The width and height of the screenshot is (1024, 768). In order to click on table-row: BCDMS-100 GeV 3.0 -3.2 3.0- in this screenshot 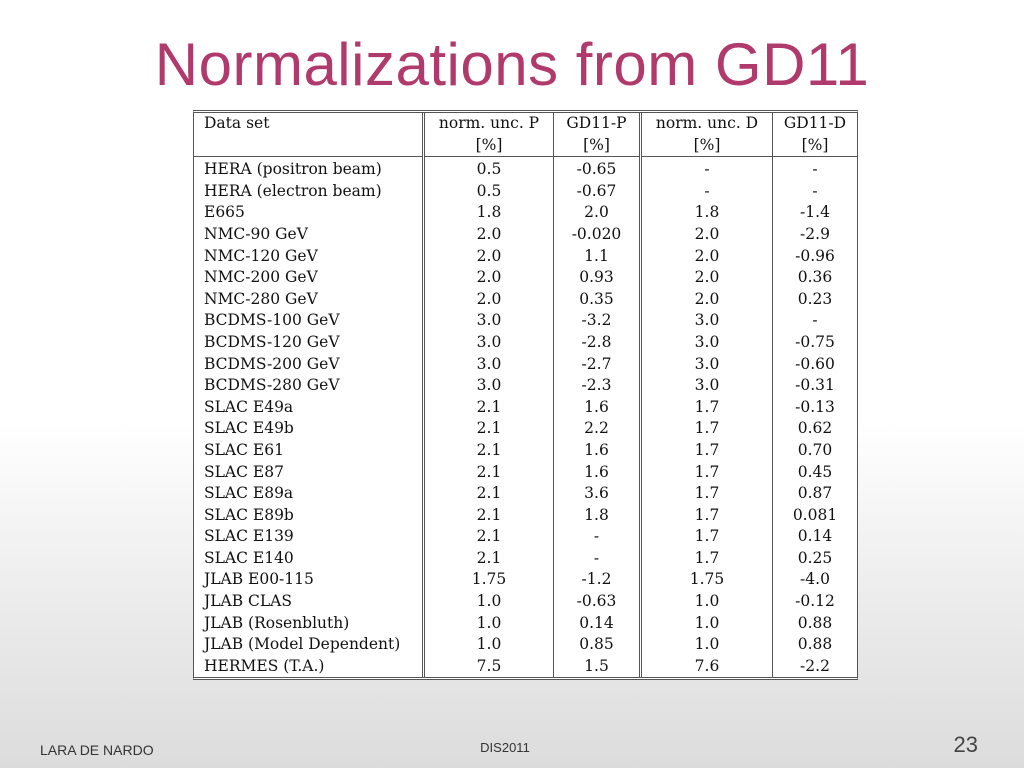, I will do `click(525, 321)`.